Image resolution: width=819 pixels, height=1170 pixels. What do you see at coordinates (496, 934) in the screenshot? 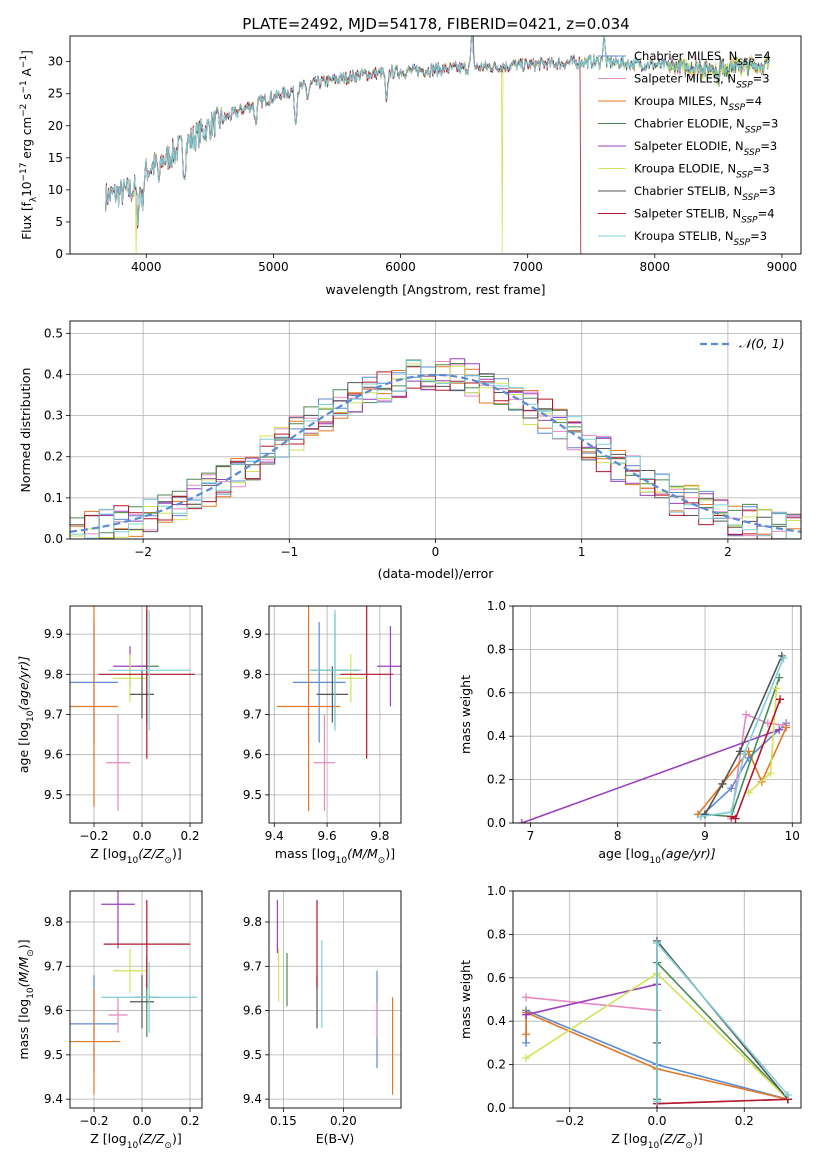
I see `weight-z-ytick-label: 0.8` at bounding box center [496, 934].